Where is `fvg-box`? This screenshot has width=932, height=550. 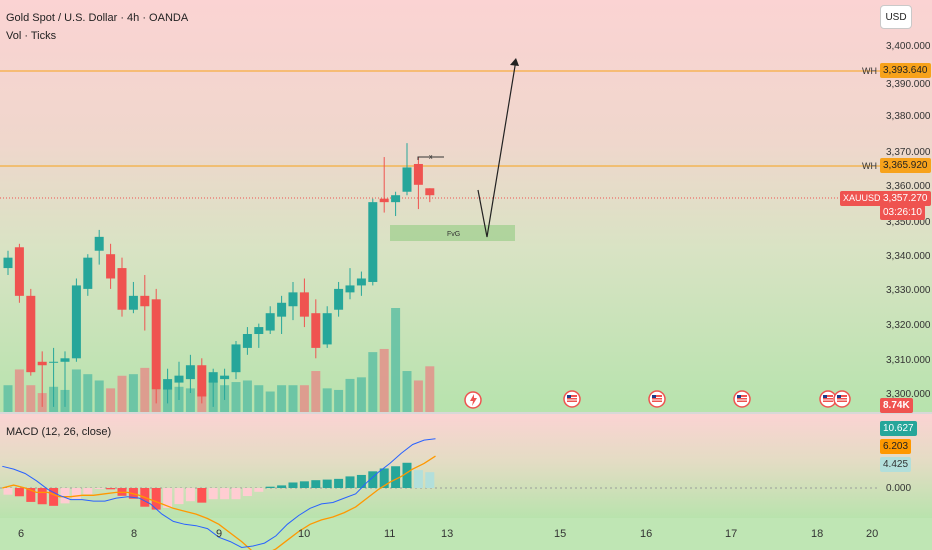 fvg-box is located at coordinates (452, 233).